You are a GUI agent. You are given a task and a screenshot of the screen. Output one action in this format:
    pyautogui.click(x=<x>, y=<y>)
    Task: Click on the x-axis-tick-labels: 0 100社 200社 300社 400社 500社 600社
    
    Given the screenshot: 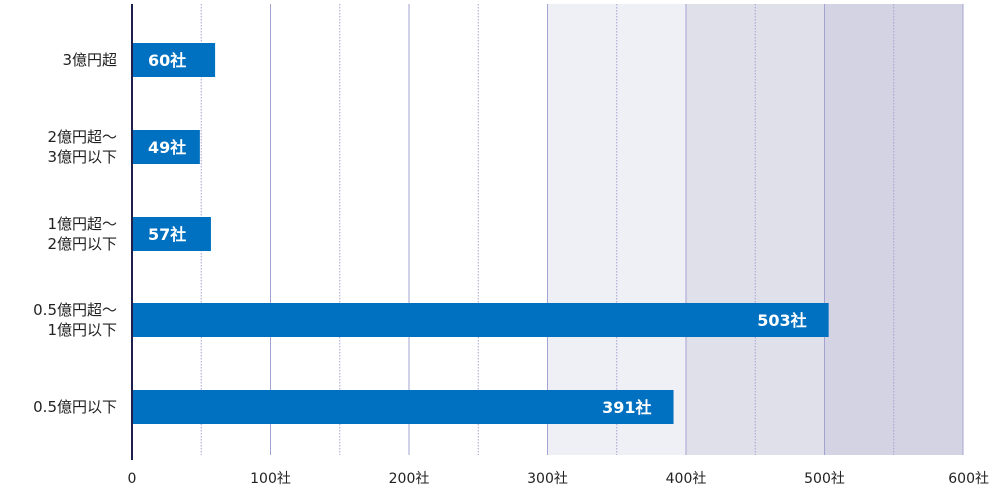 What is the action you would take?
    pyautogui.click(x=558, y=479)
    